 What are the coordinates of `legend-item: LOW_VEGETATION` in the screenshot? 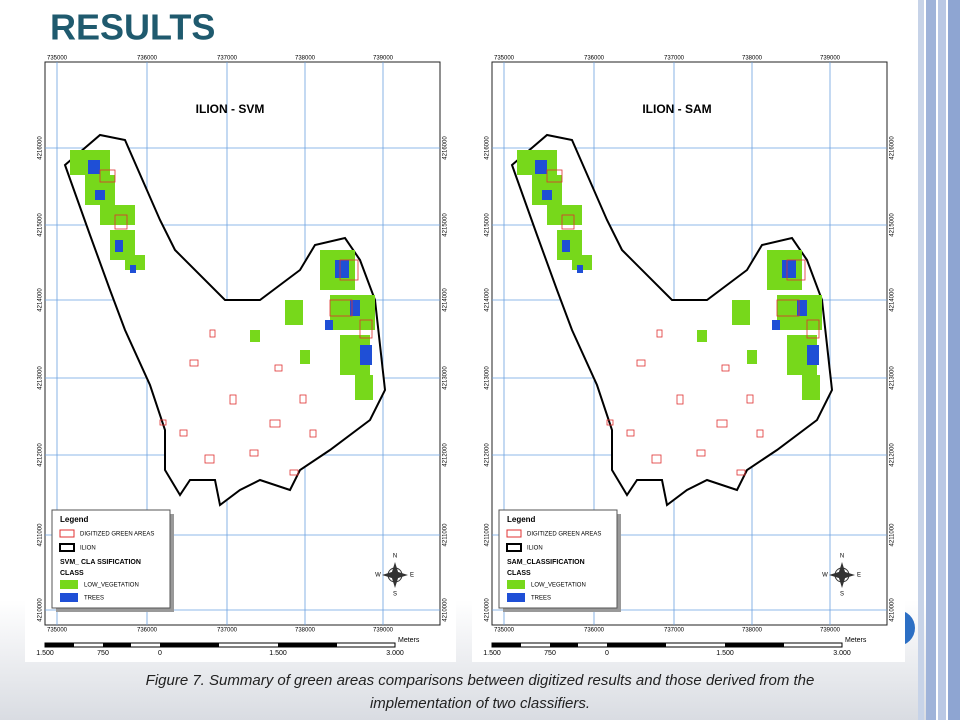 It's located at (111, 586).